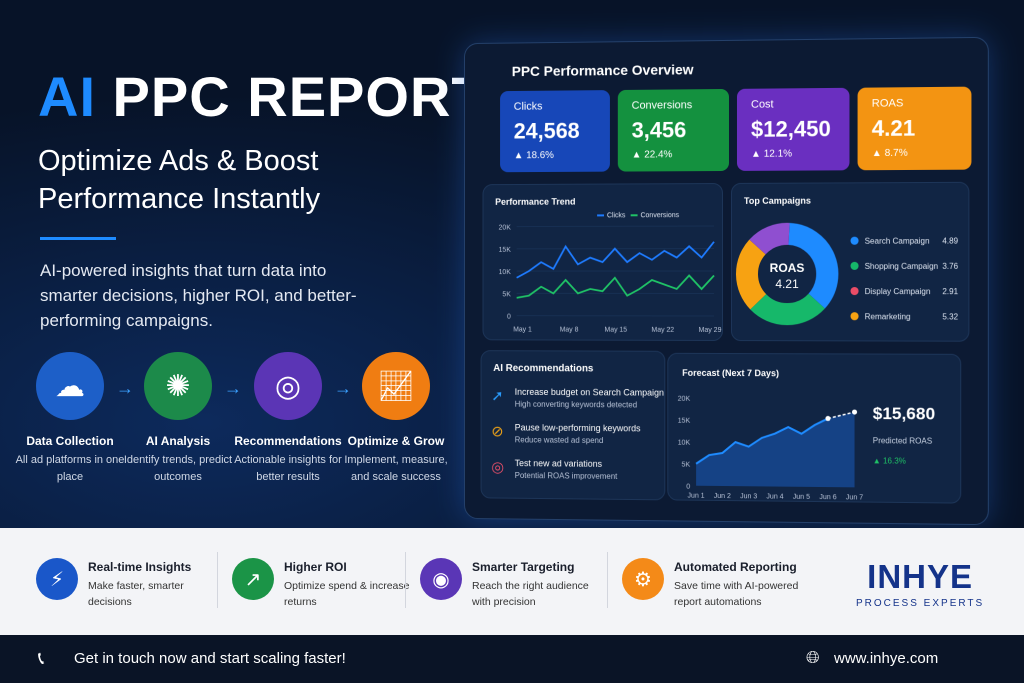 The height and width of the screenshot is (683, 1024). I want to click on legend-label: Remarketing, so click(888, 316).